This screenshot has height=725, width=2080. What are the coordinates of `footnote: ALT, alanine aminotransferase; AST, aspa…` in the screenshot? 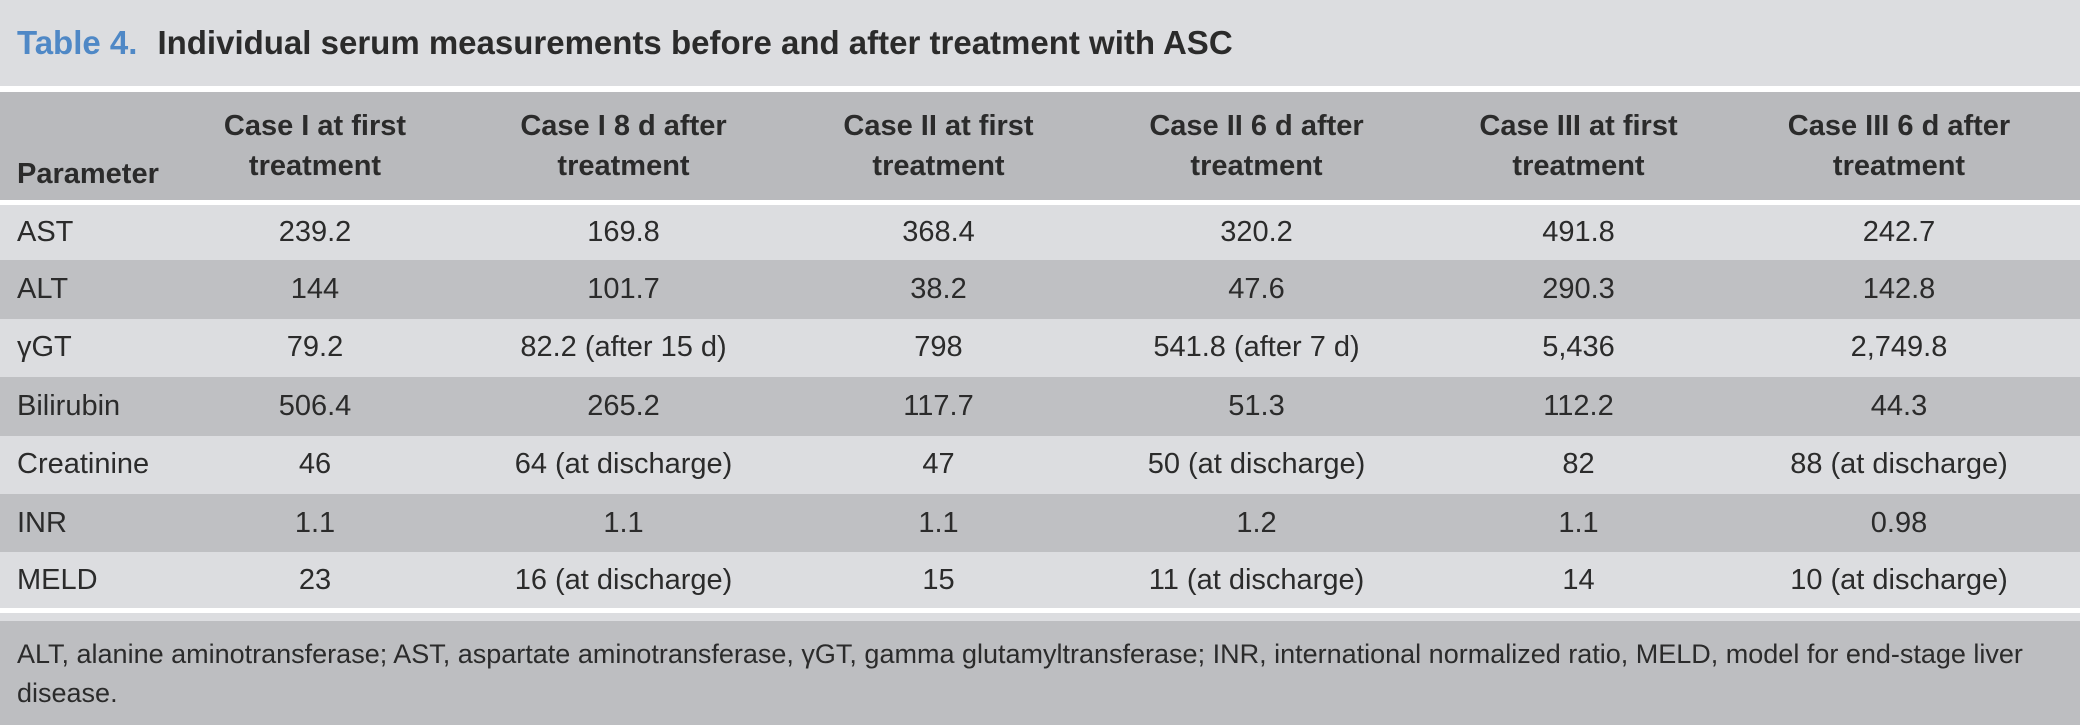 It's located at (1040, 673).